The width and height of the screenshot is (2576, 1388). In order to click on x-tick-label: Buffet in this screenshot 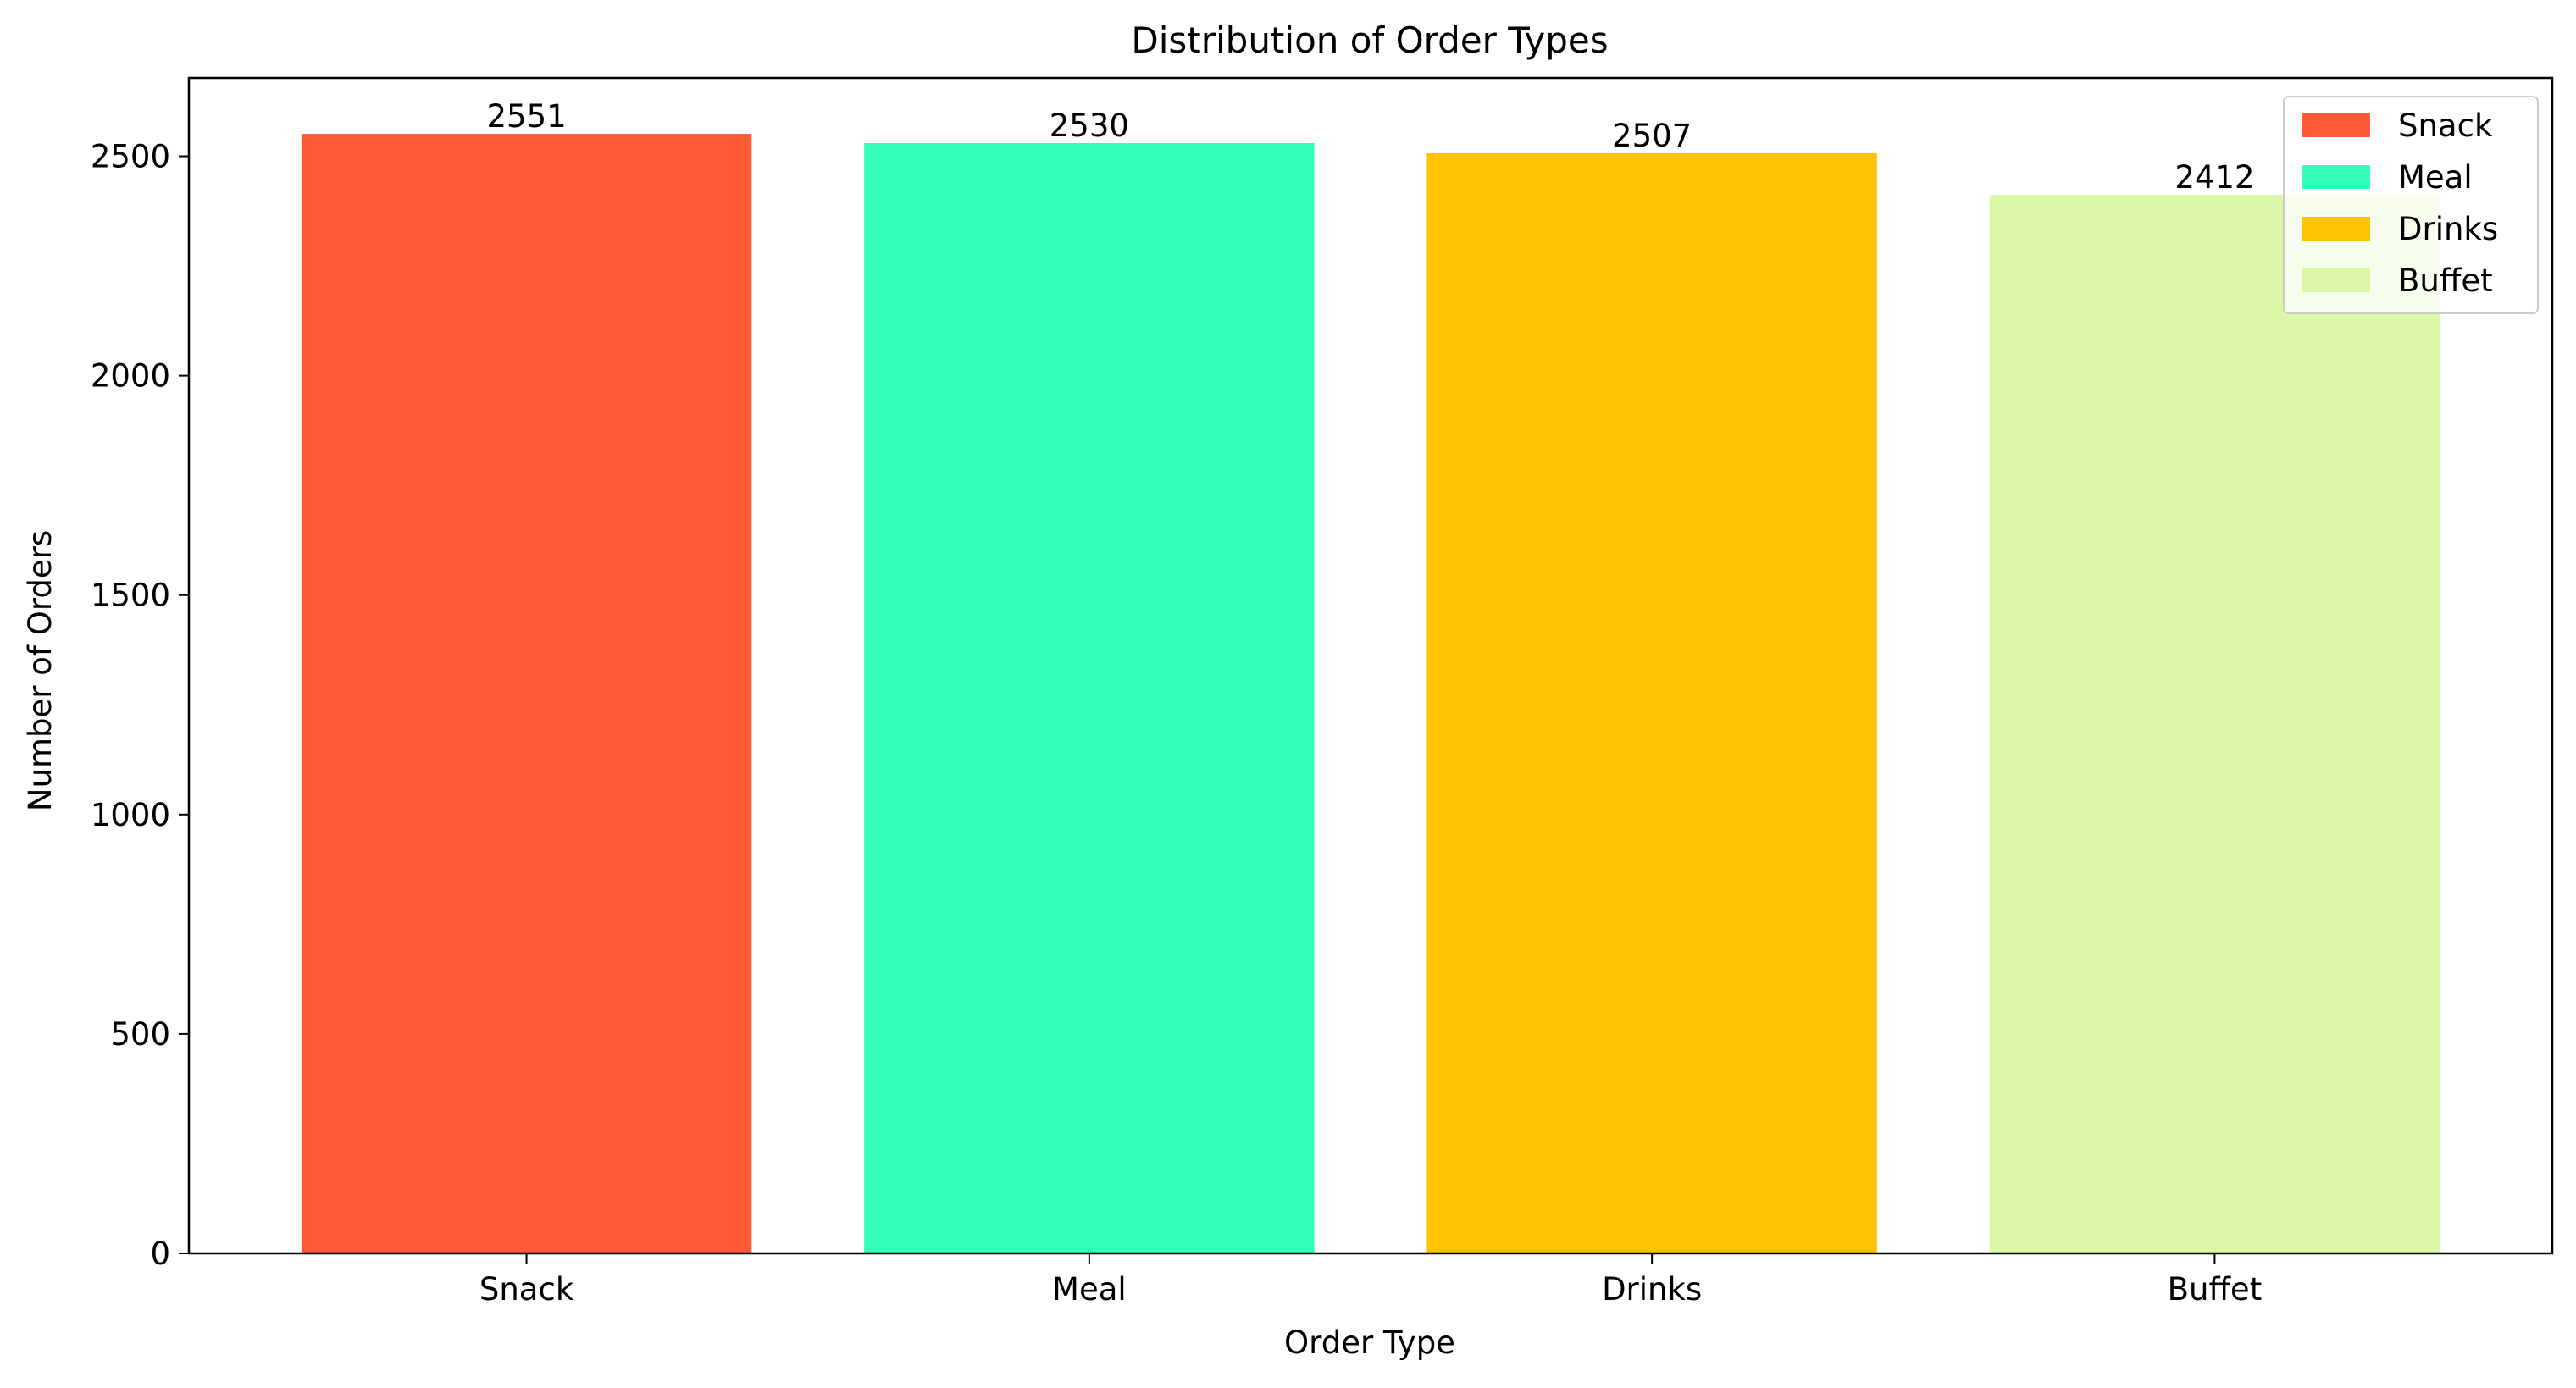, I will do `click(2215, 1289)`.